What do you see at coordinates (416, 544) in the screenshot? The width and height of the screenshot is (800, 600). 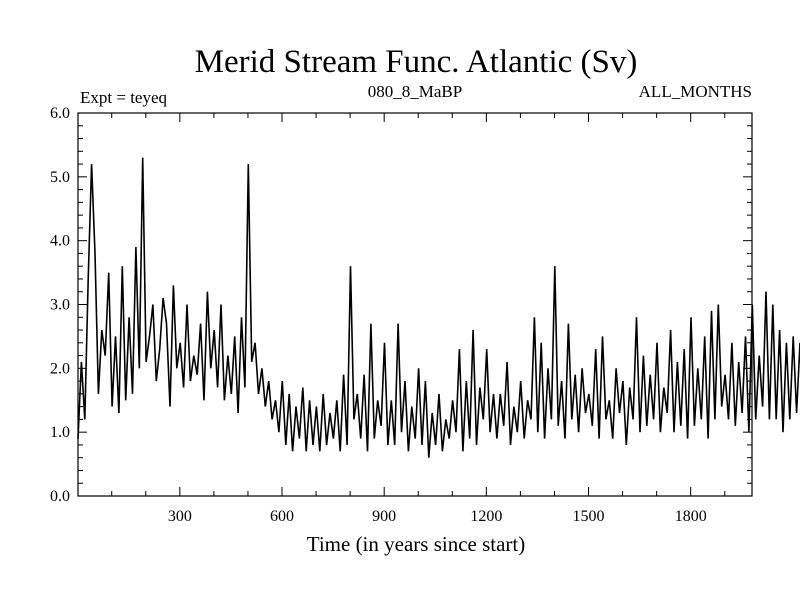 I see `x-axis-label: Time (in years since start)` at bounding box center [416, 544].